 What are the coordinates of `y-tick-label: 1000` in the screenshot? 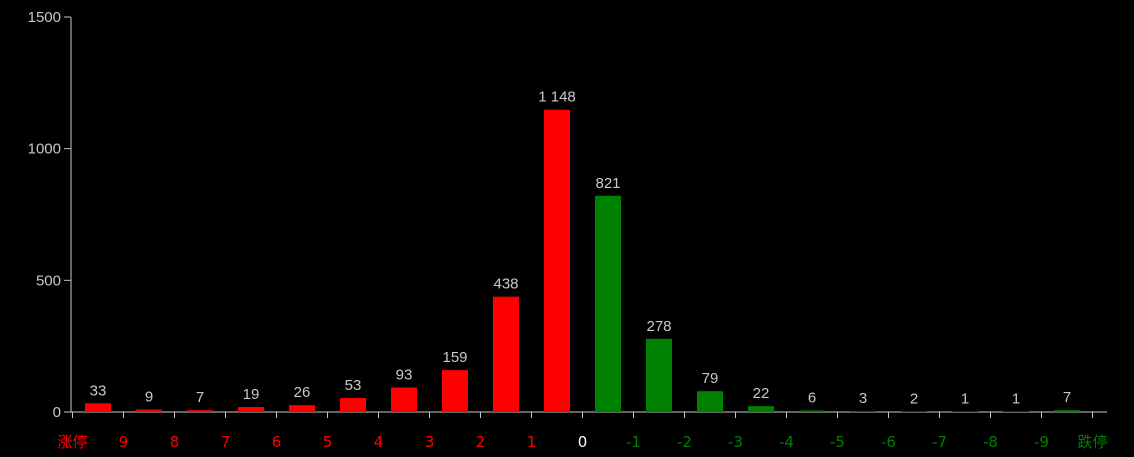 It's located at (44, 149).